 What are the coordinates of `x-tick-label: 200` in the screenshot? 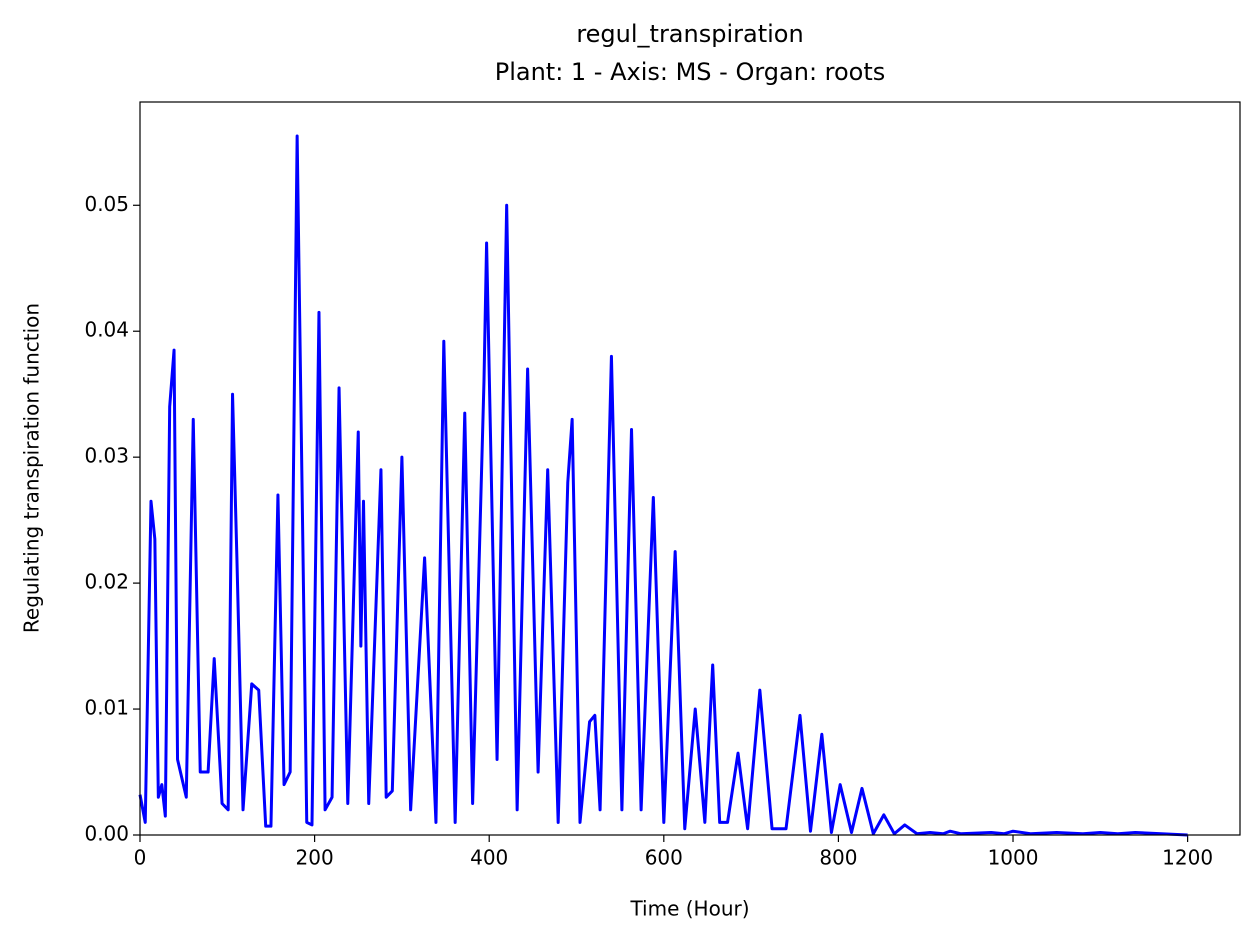 It's located at (315, 858).